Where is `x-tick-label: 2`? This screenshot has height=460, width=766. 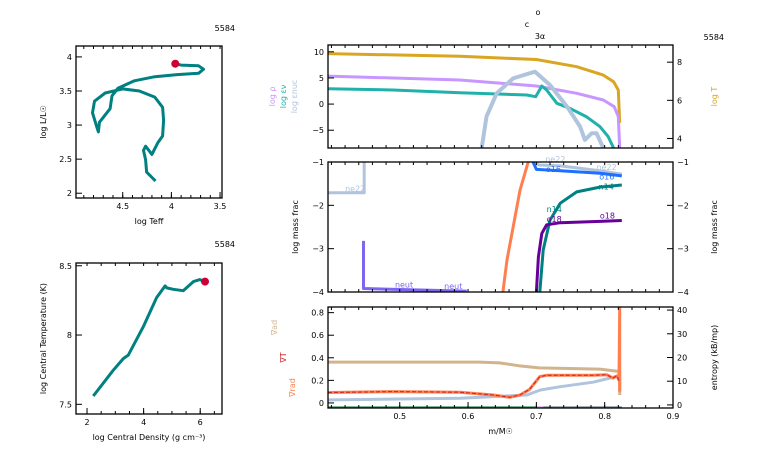
x-tick-label: 2 is located at coordinates (86, 422).